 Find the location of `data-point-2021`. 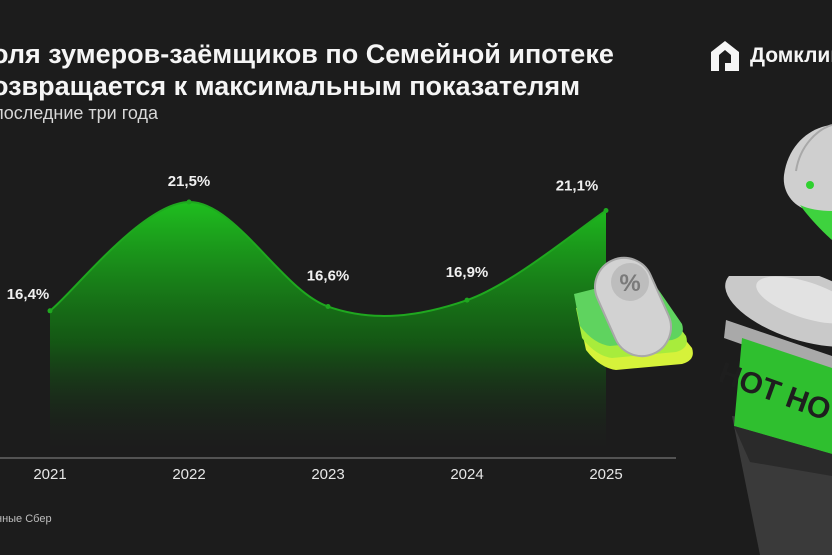

data-point-2021 is located at coordinates (50, 311).